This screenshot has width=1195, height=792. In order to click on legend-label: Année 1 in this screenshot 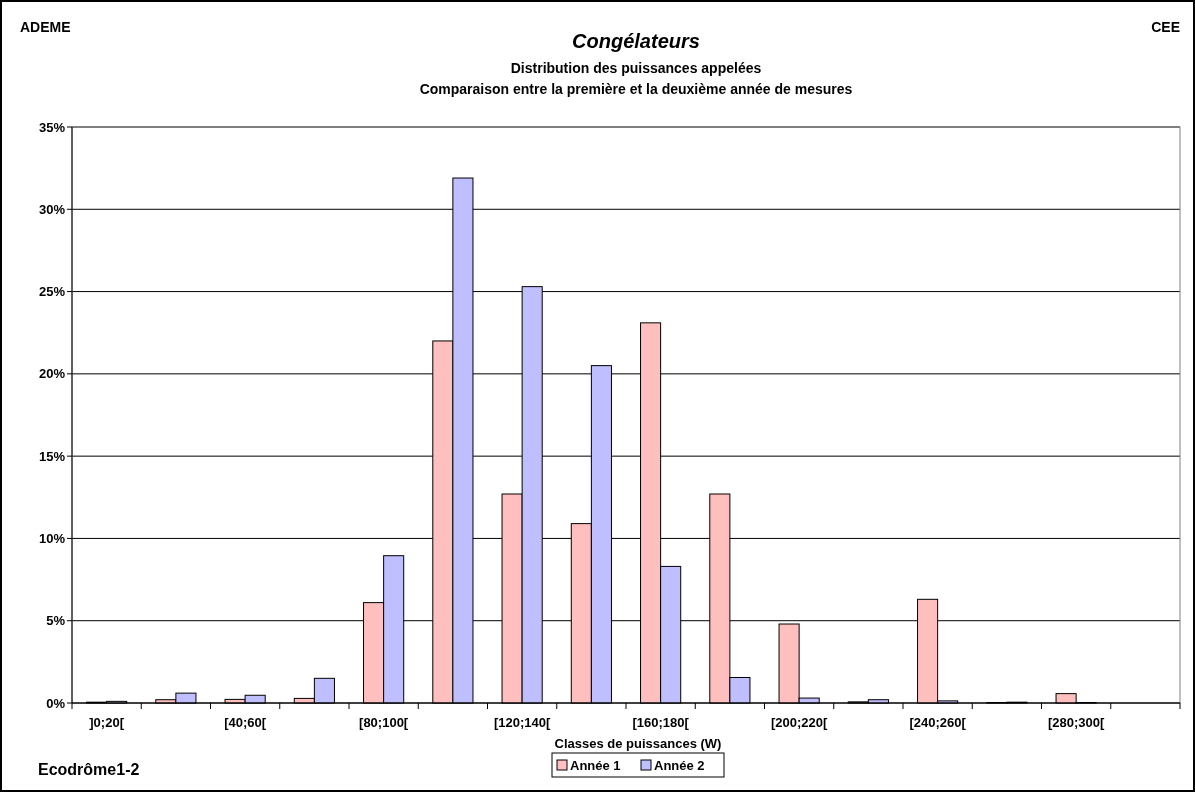, I will do `click(595, 765)`.